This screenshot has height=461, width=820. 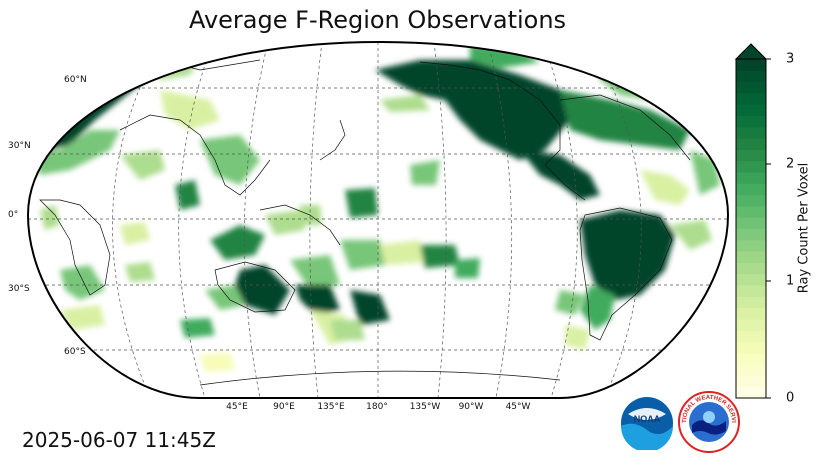 What do you see at coordinates (751, 51) in the screenshot?
I see `colorbar-extend-arrow` at bounding box center [751, 51].